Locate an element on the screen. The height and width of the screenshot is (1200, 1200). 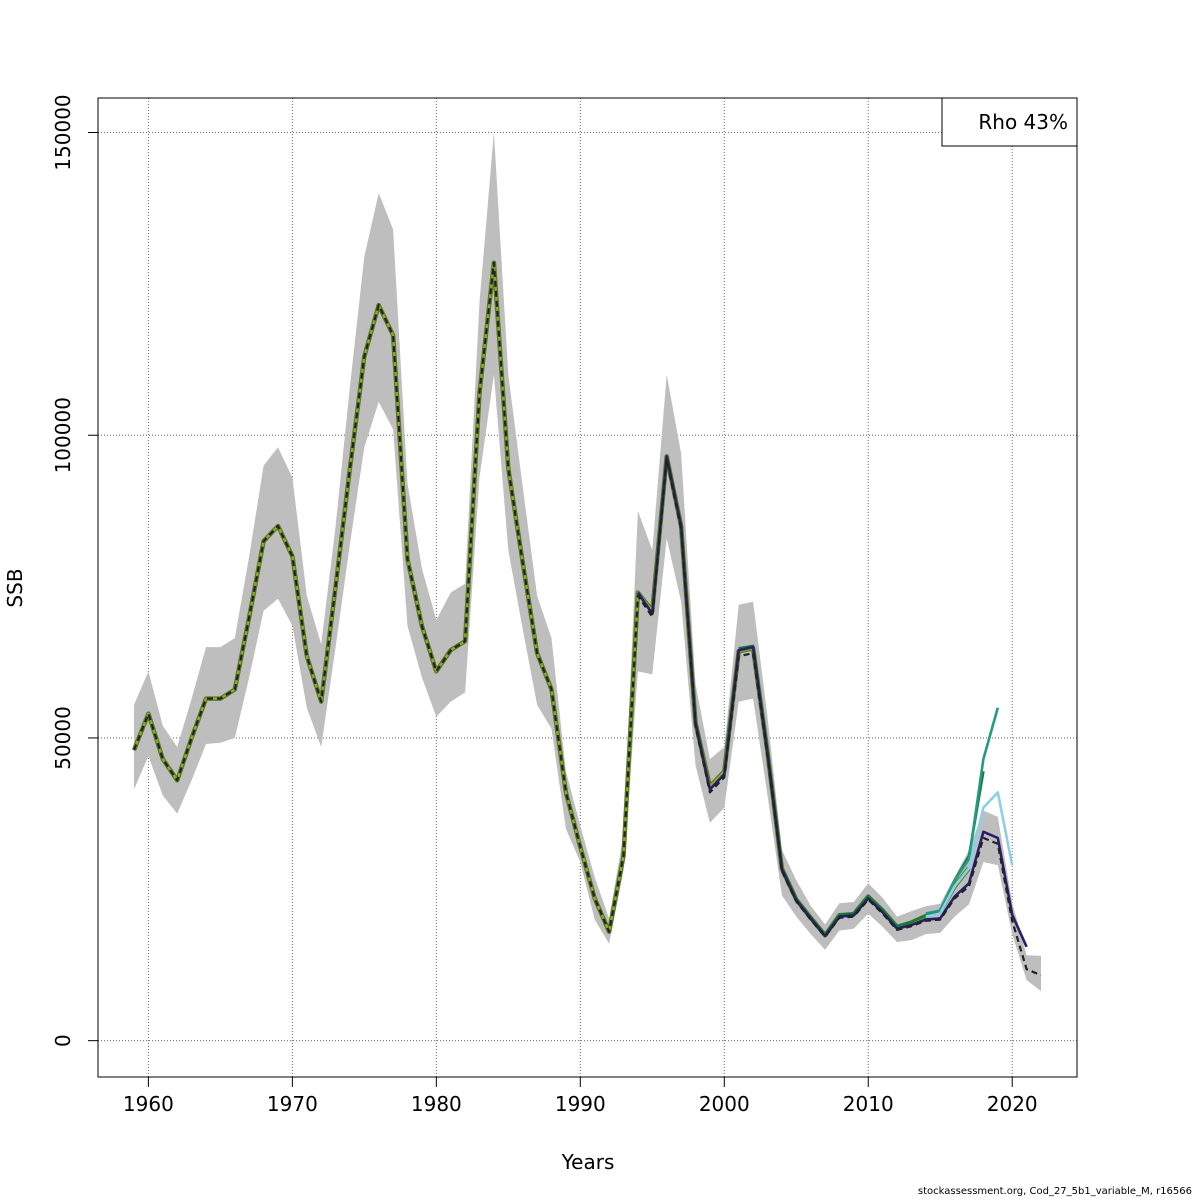
series-line-peel3 is located at coordinates (962, 811).